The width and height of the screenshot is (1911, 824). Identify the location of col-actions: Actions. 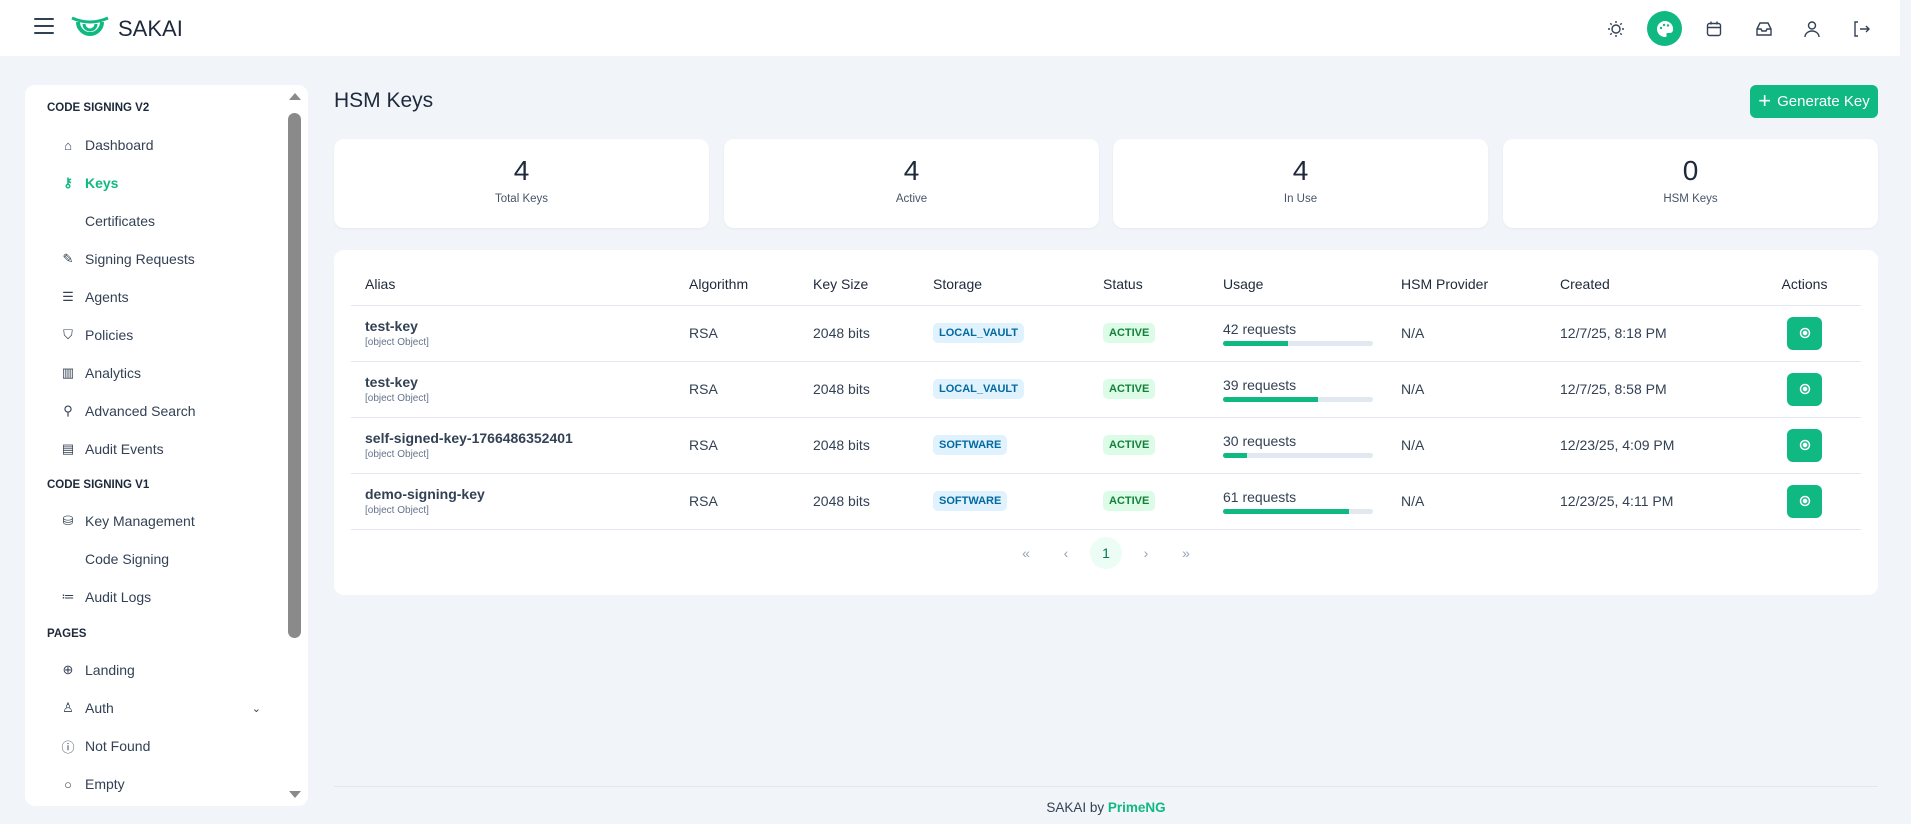
(1804, 285).